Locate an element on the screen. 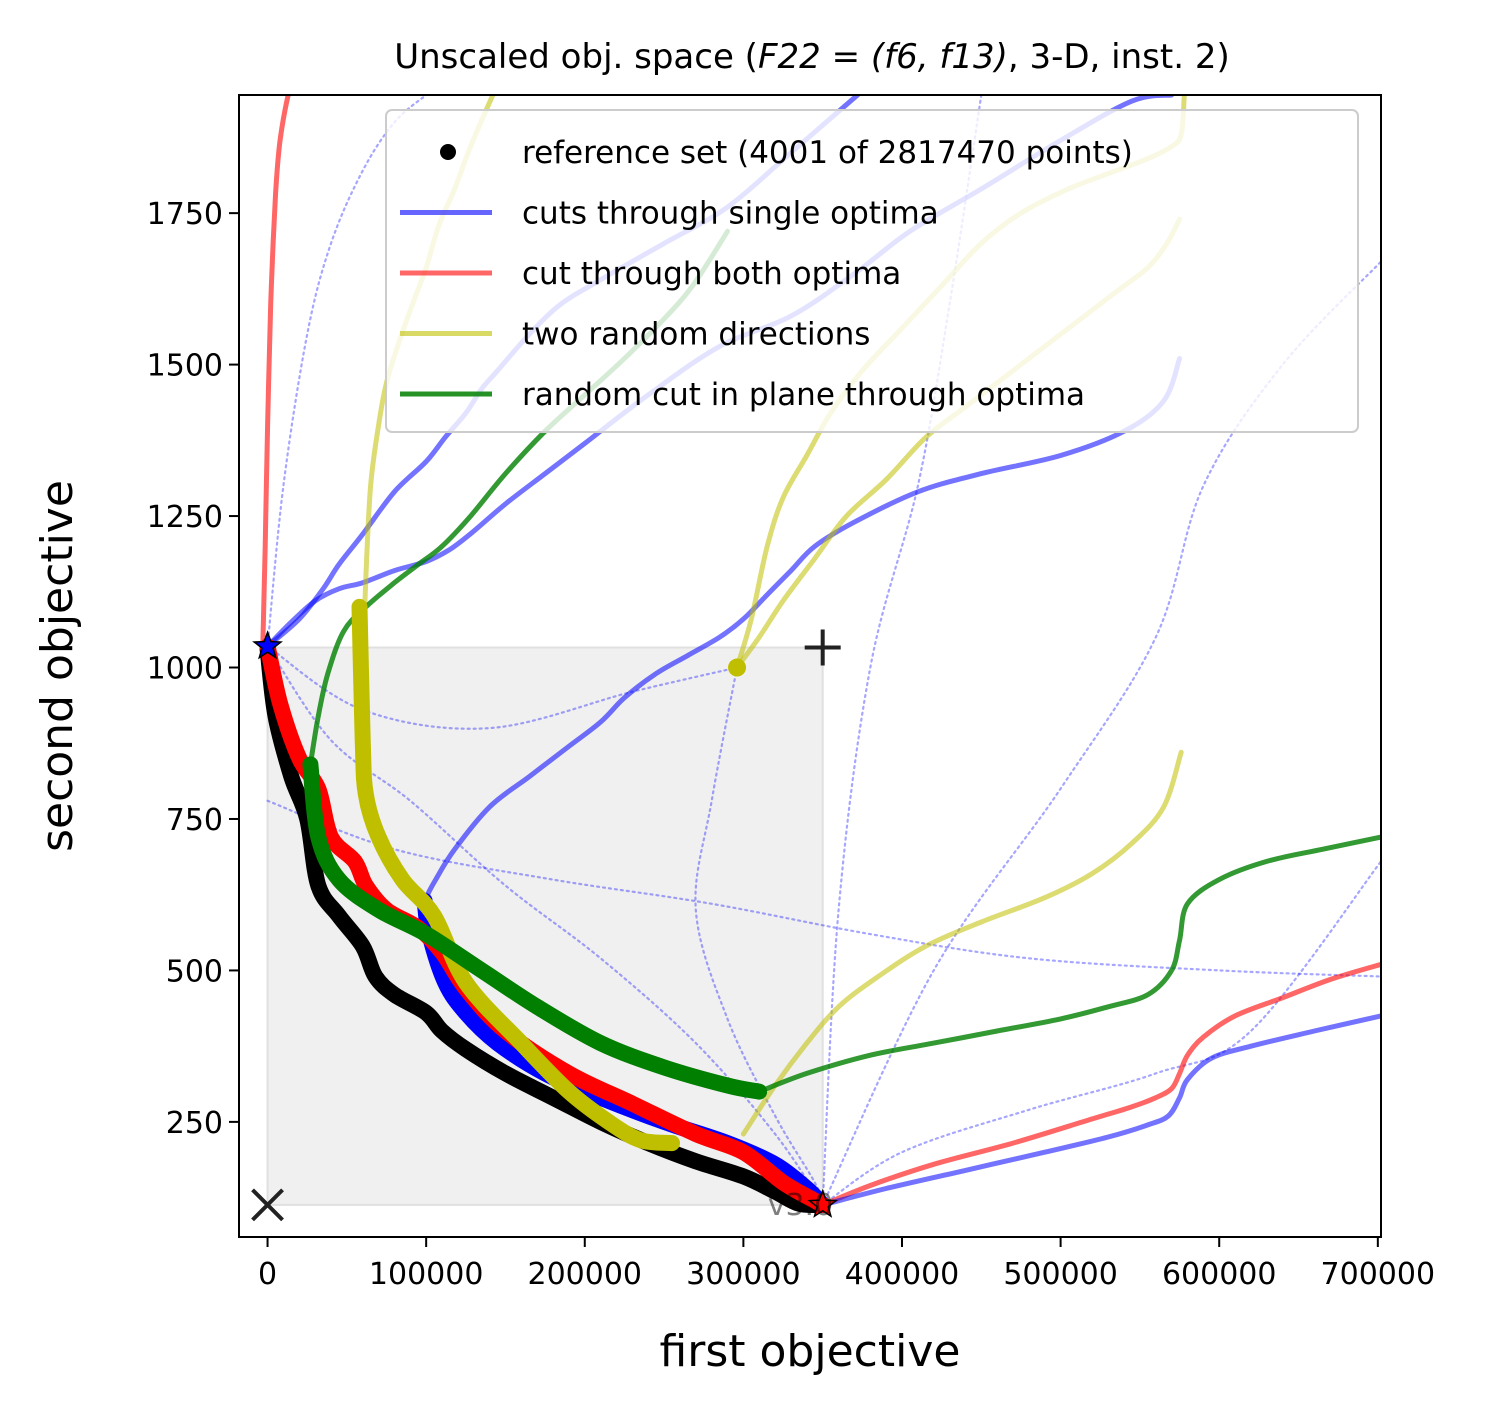  chart-title-tail: , 3-D, inst. 2) is located at coordinates (1119, 57).